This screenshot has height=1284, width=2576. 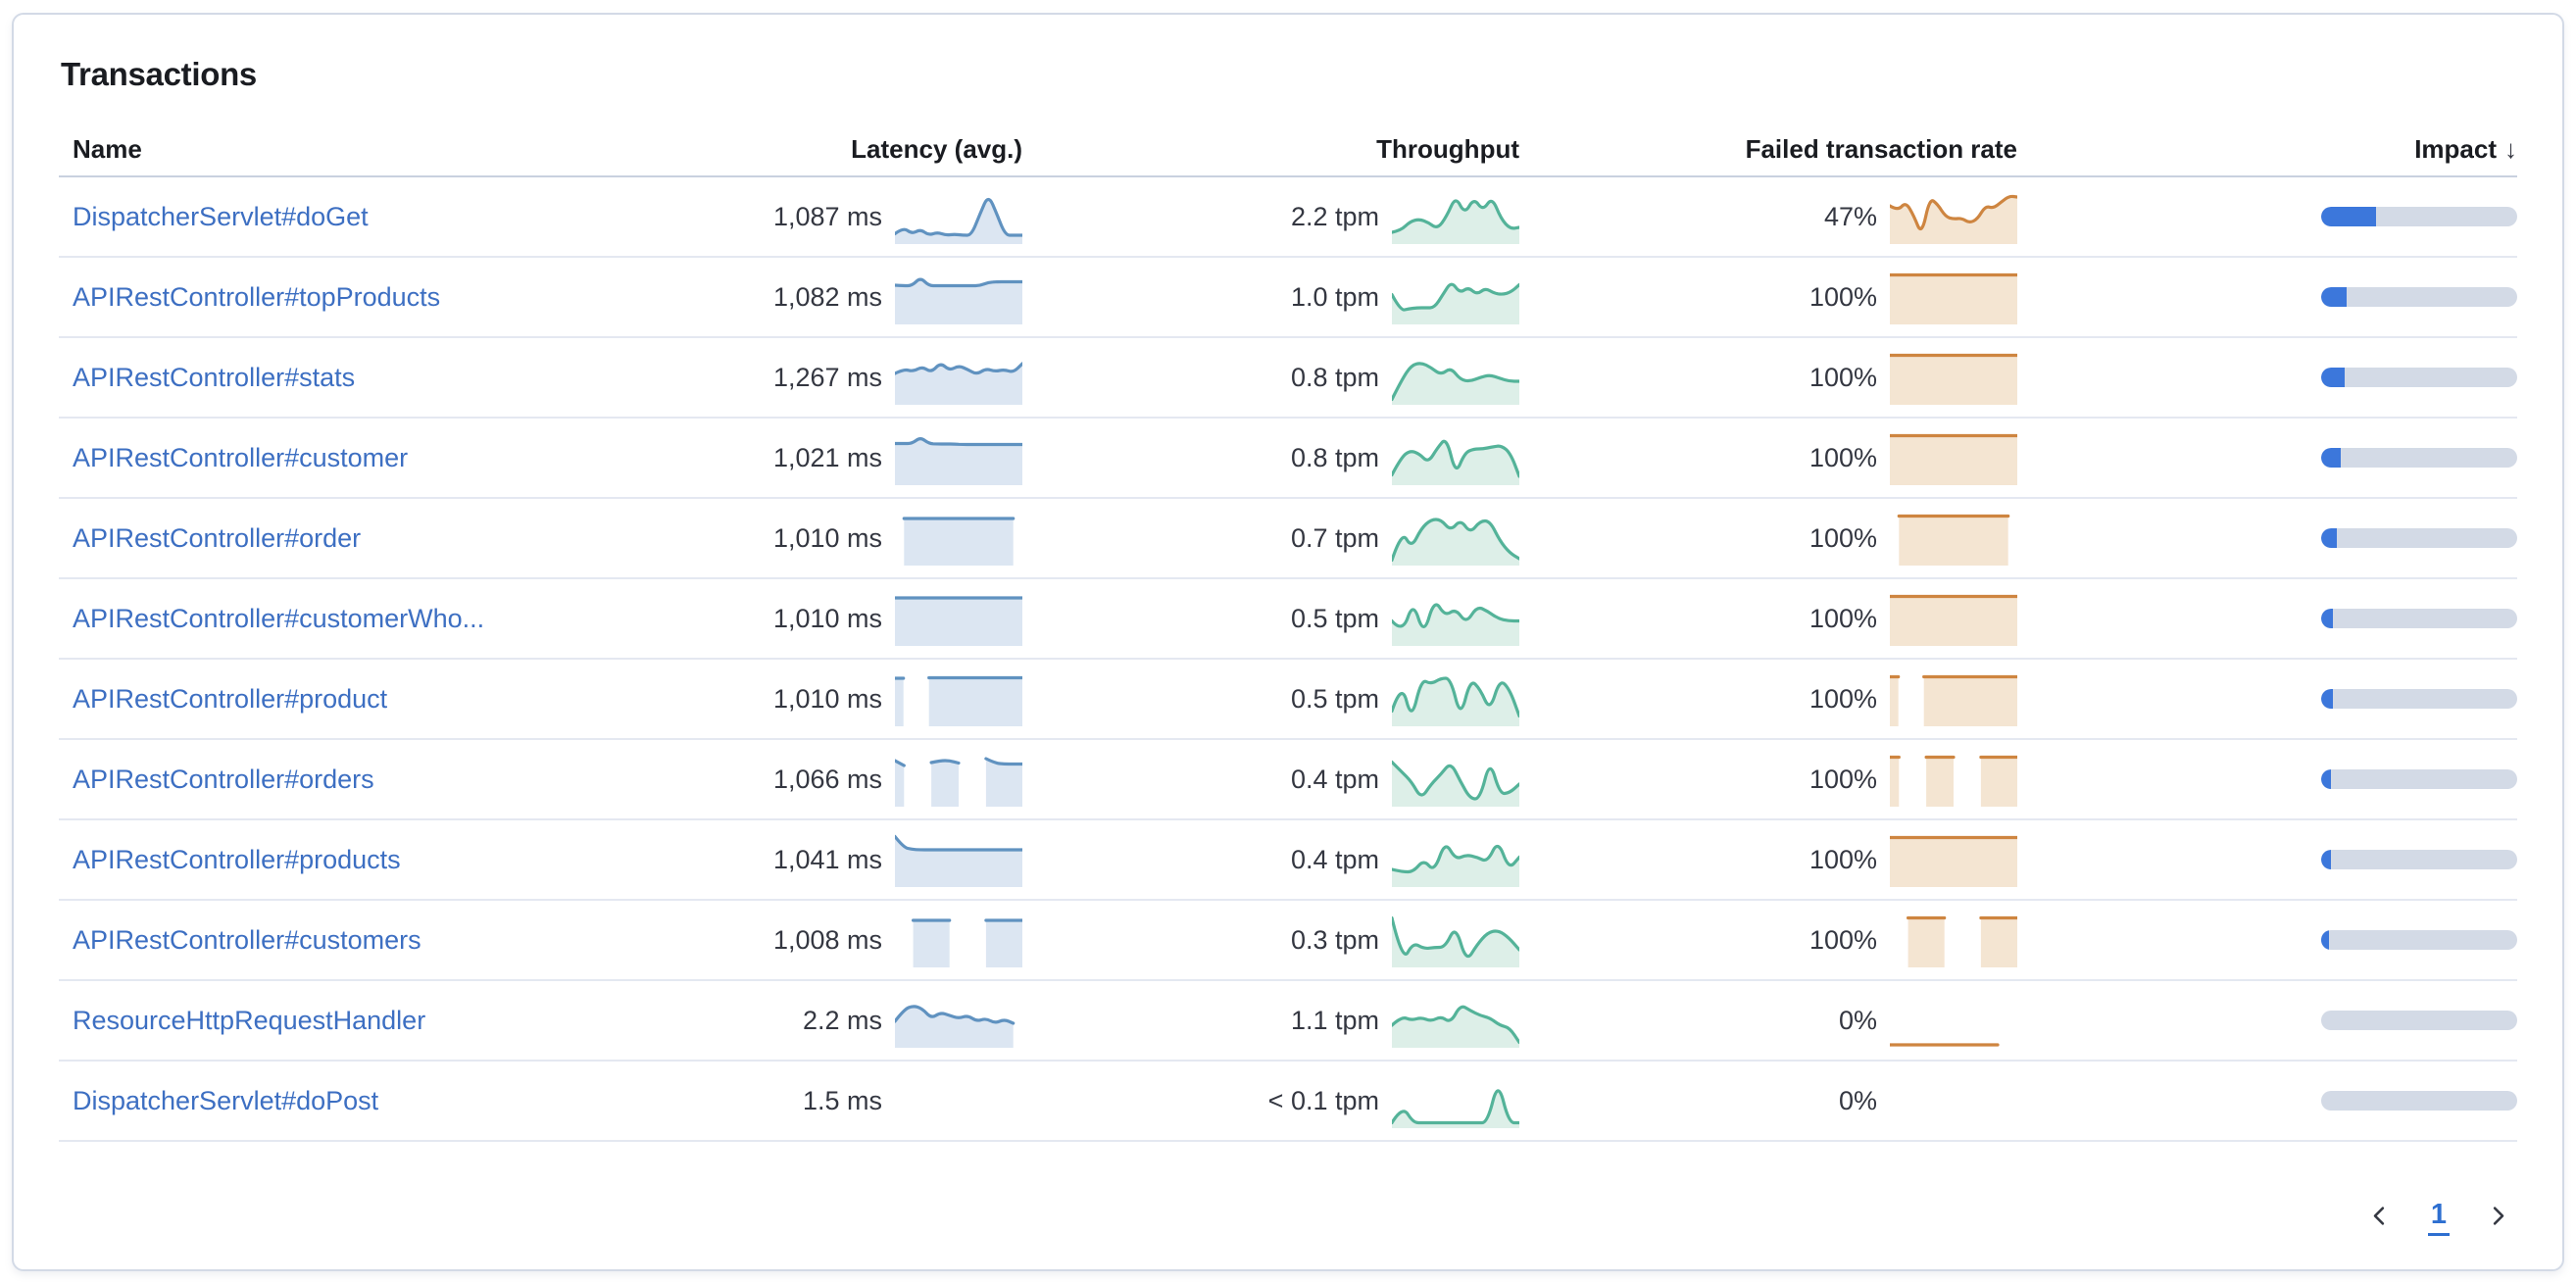 What do you see at coordinates (221, 216) in the screenshot?
I see `transaction-name-link: DispatcherServlet#doGet` at bounding box center [221, 216].